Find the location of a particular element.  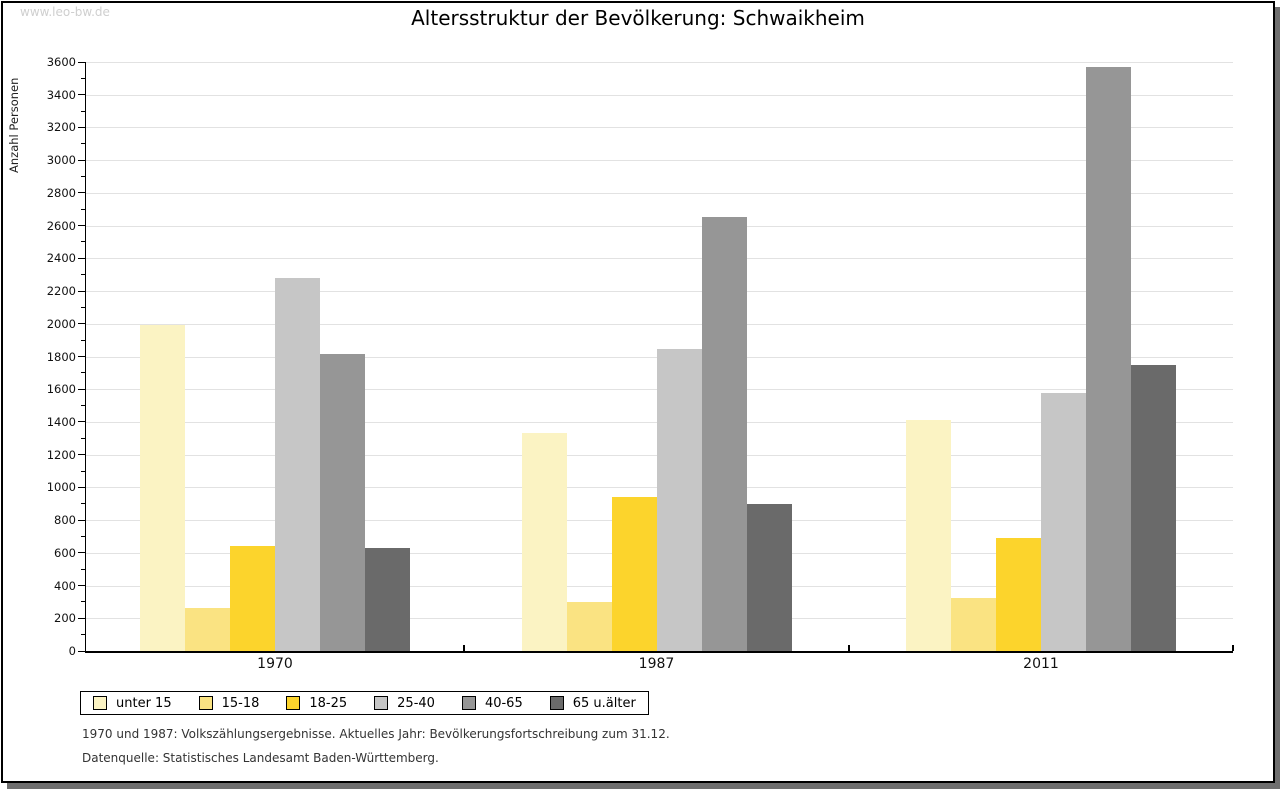

y-axis-tick-label: 1600 is located at coordinates (61, 389).